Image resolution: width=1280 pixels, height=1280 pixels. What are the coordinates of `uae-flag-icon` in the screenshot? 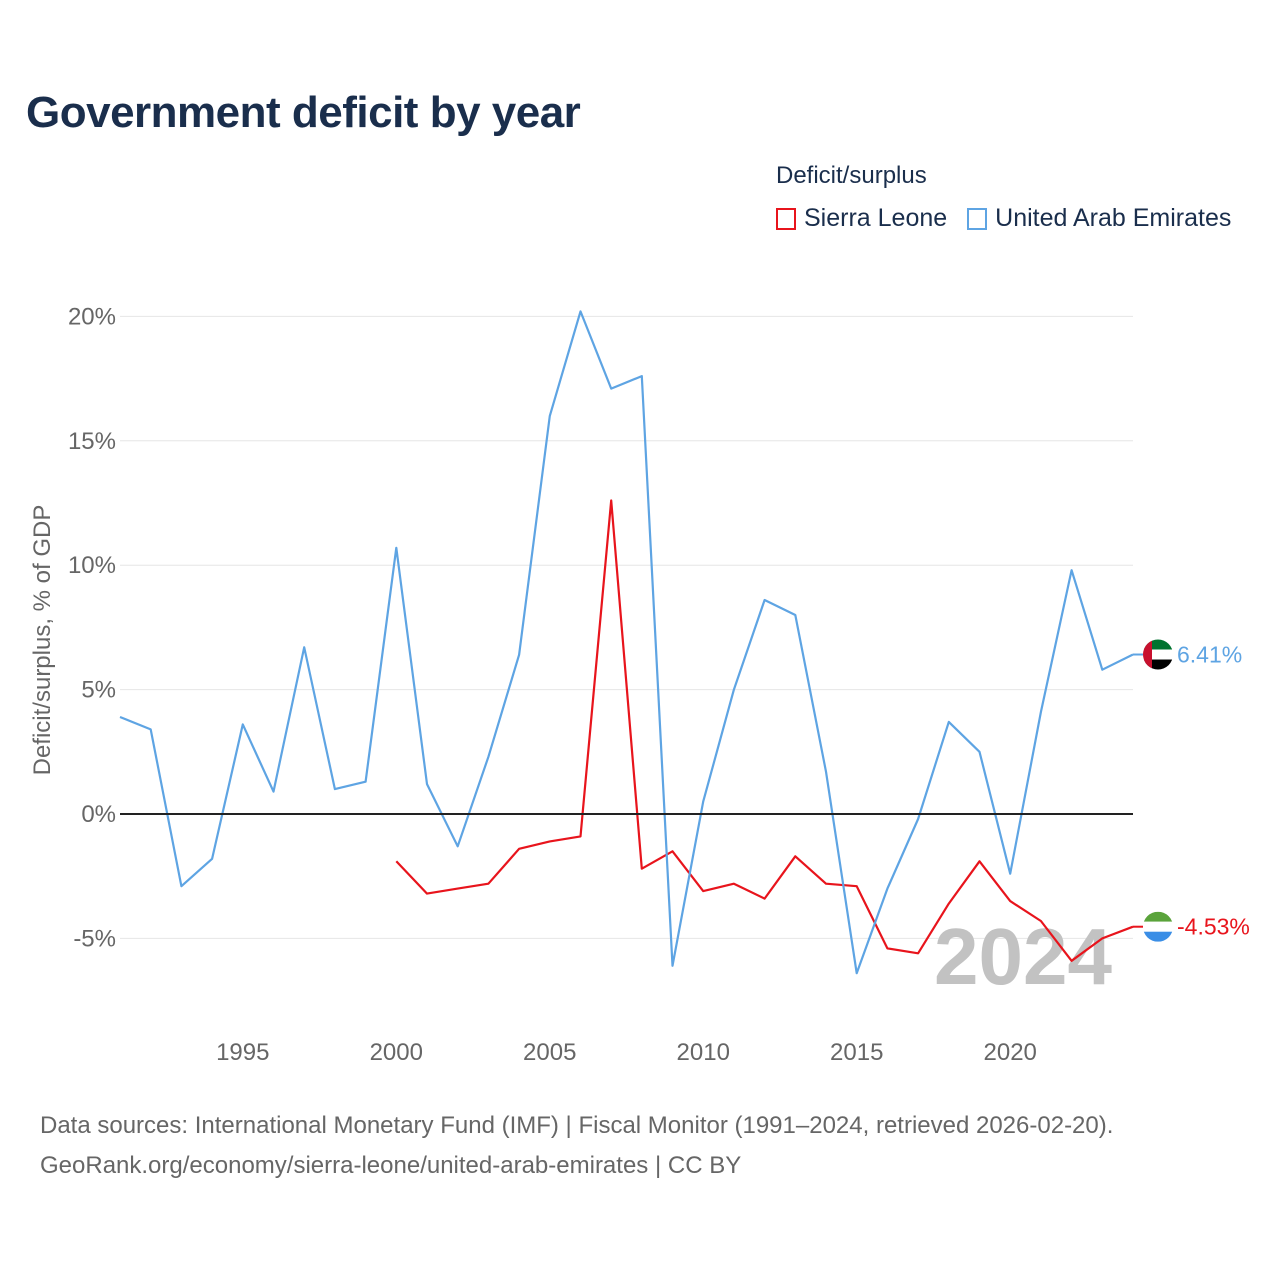 It's located at (1158, 654).